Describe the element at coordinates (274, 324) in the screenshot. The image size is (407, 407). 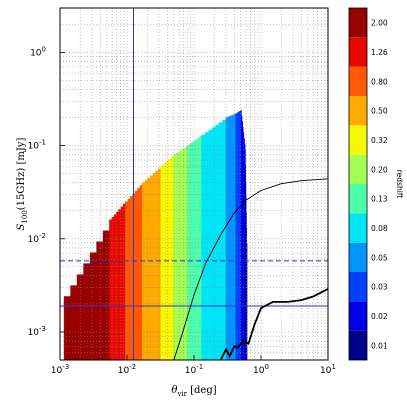
I see `thick-curve` at that location.